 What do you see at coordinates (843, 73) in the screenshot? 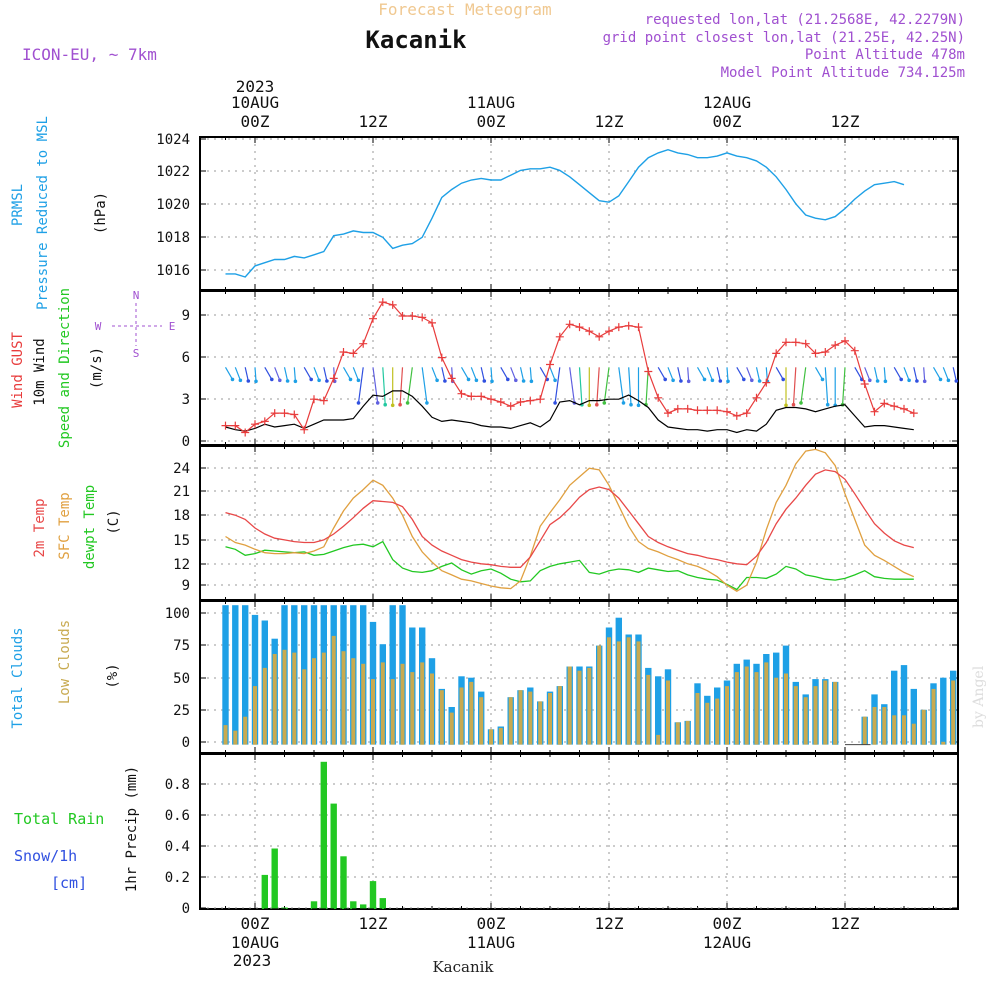
I see `model-altitude: Model Point Altitude 734.125m` at bounding box center [843, 73].